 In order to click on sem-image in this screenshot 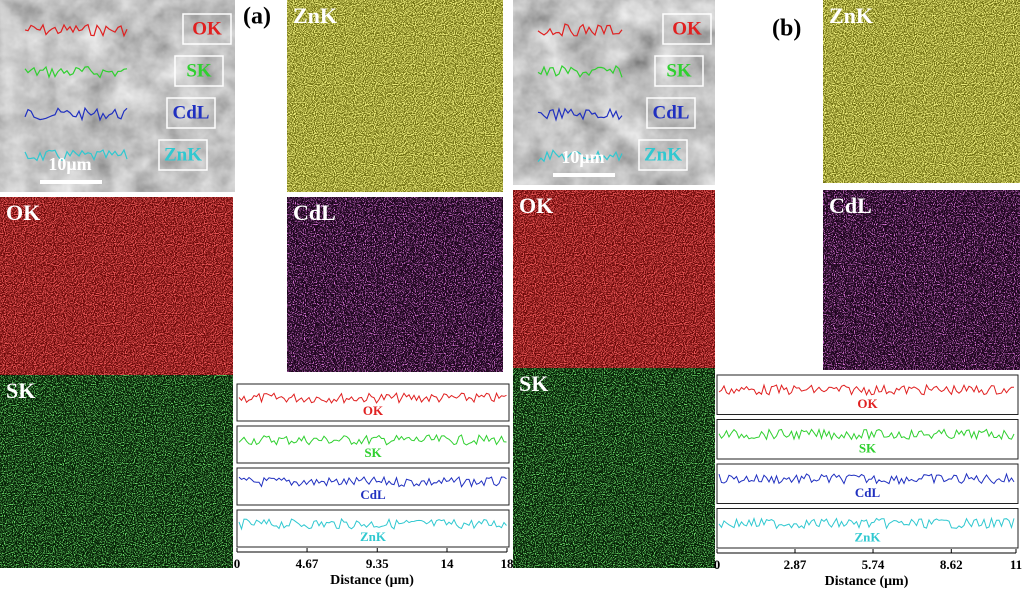, I will do `click(117, 96)`.